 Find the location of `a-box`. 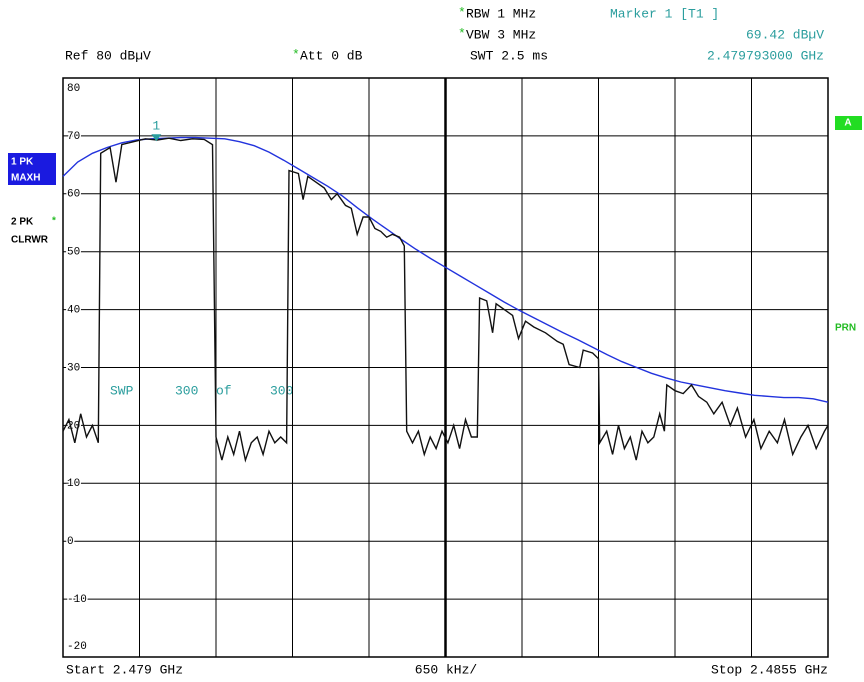

a-box is located at coordinates (848, 123).